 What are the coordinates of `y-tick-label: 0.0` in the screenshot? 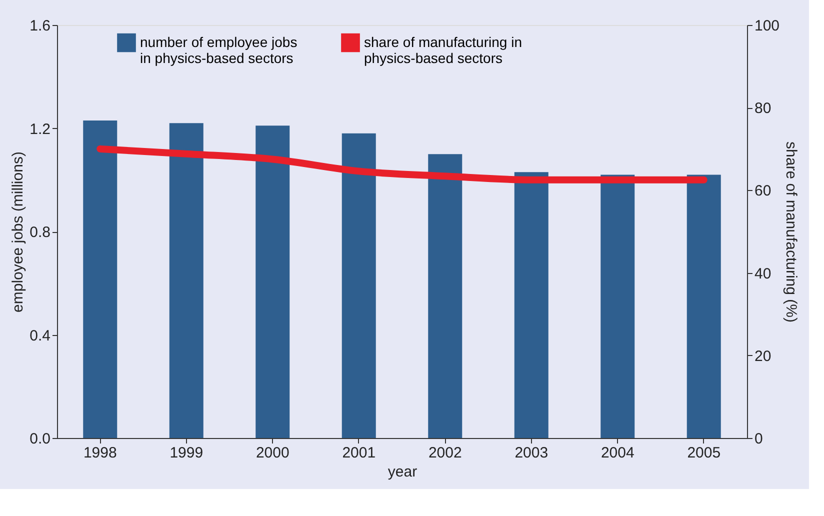 It's located at (40, 439).